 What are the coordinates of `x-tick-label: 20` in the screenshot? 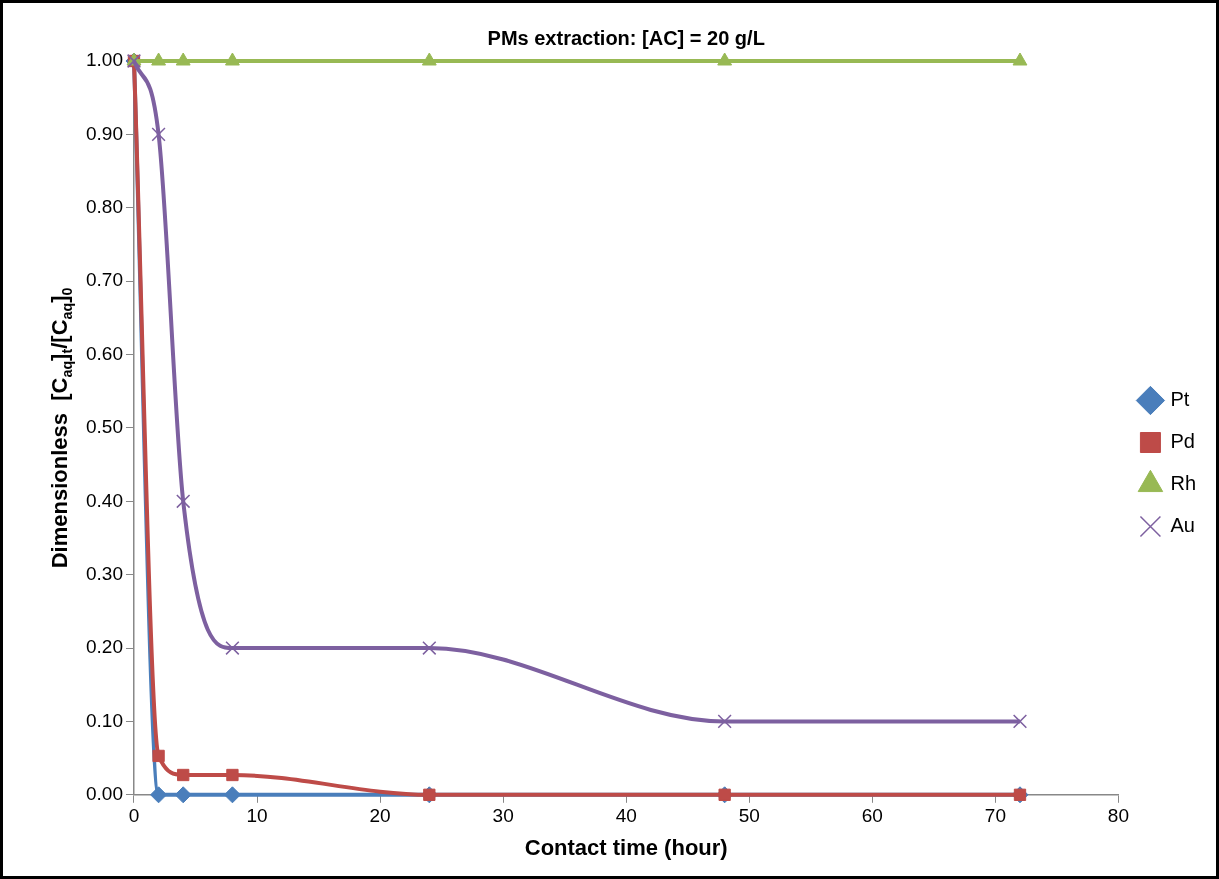 It's located at (380, 816).